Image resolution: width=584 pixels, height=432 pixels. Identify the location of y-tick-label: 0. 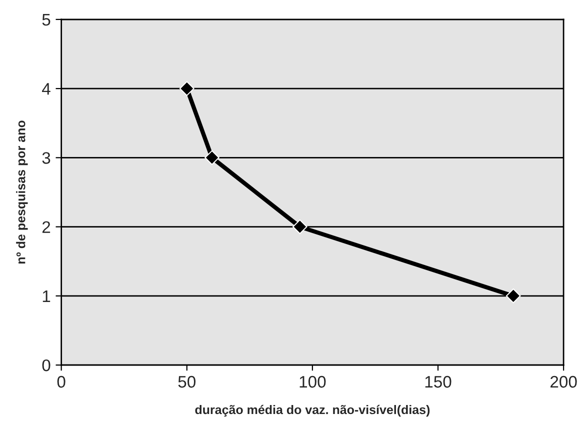
(46, 365).